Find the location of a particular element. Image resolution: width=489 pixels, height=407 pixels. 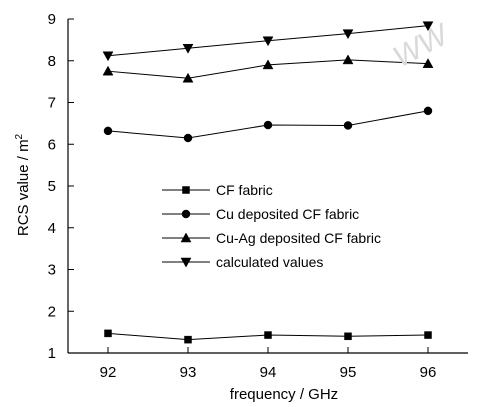

watermark-text: WW is located at coordinates (422, 45).